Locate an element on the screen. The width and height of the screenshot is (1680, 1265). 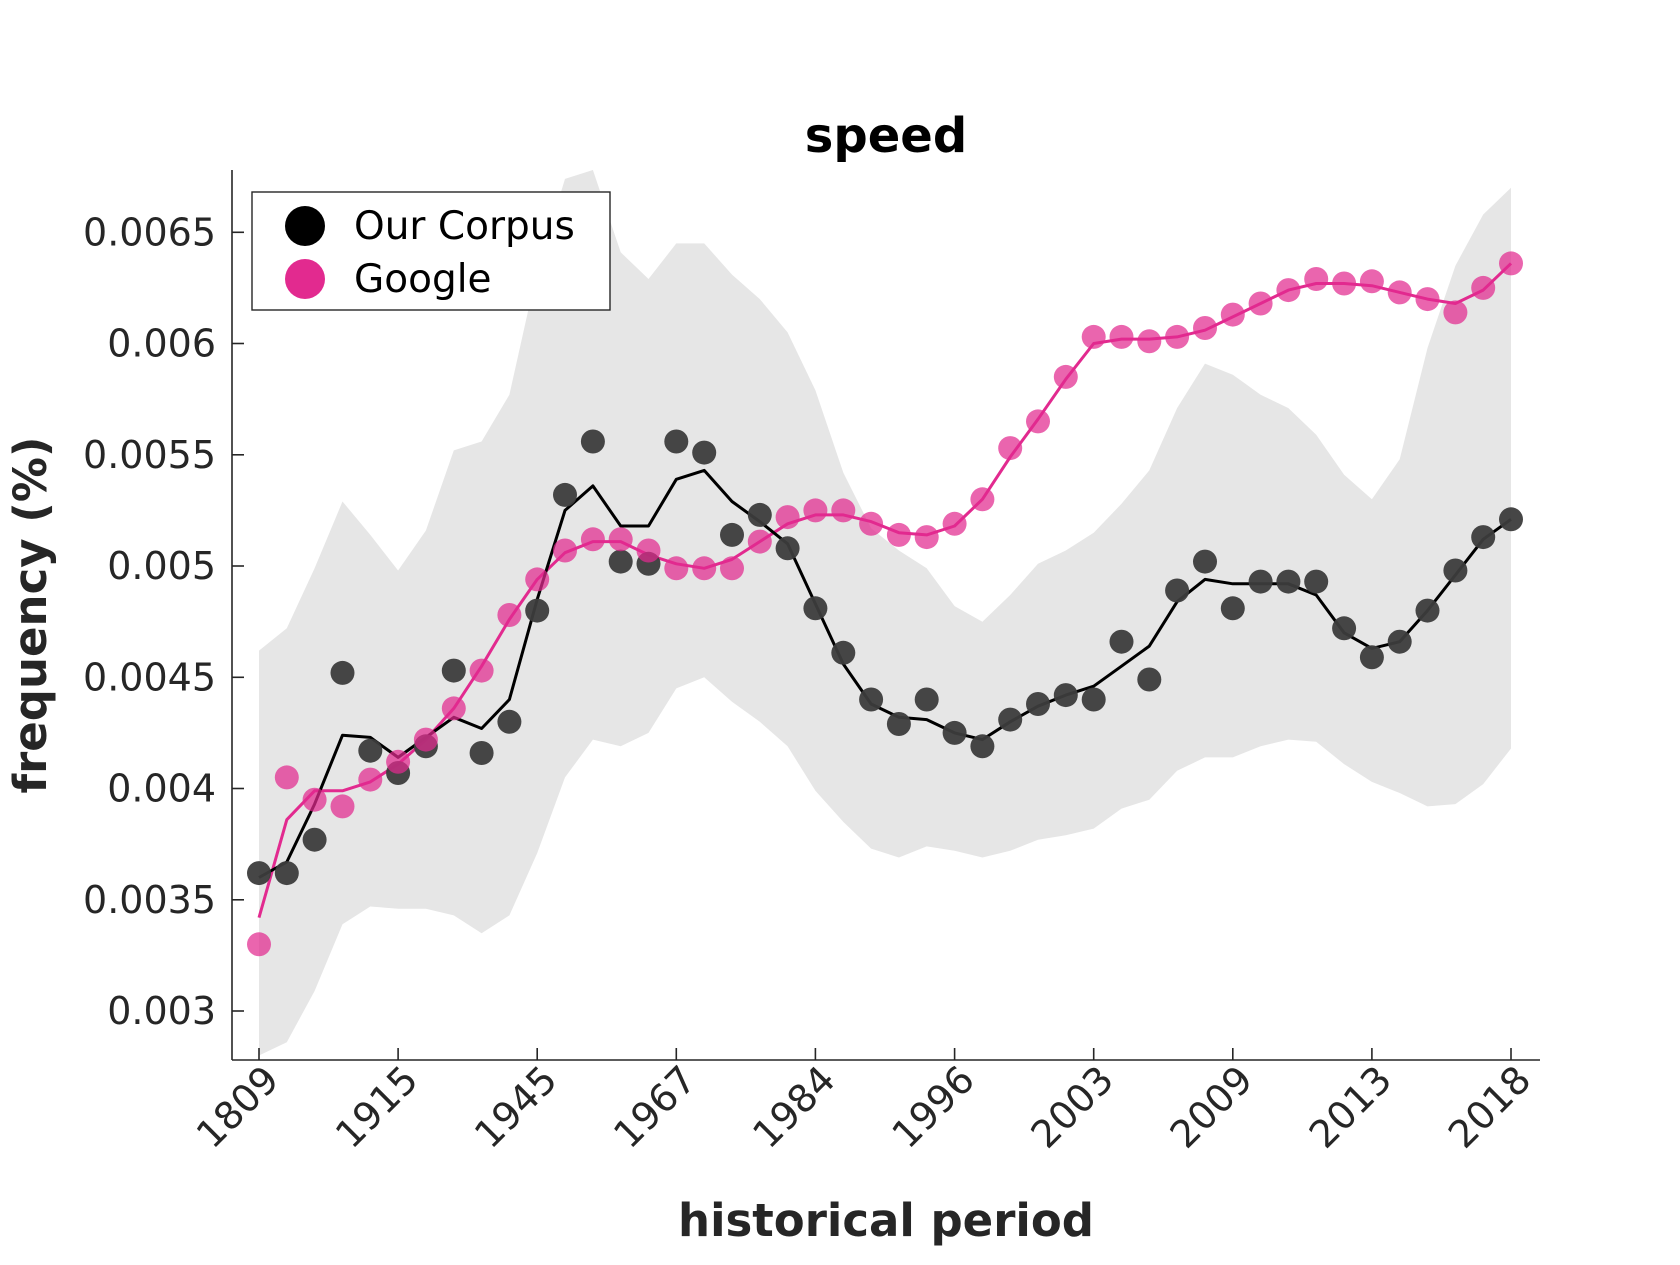
x-tick-label: 1945 is located at coordinates (516, 1107).